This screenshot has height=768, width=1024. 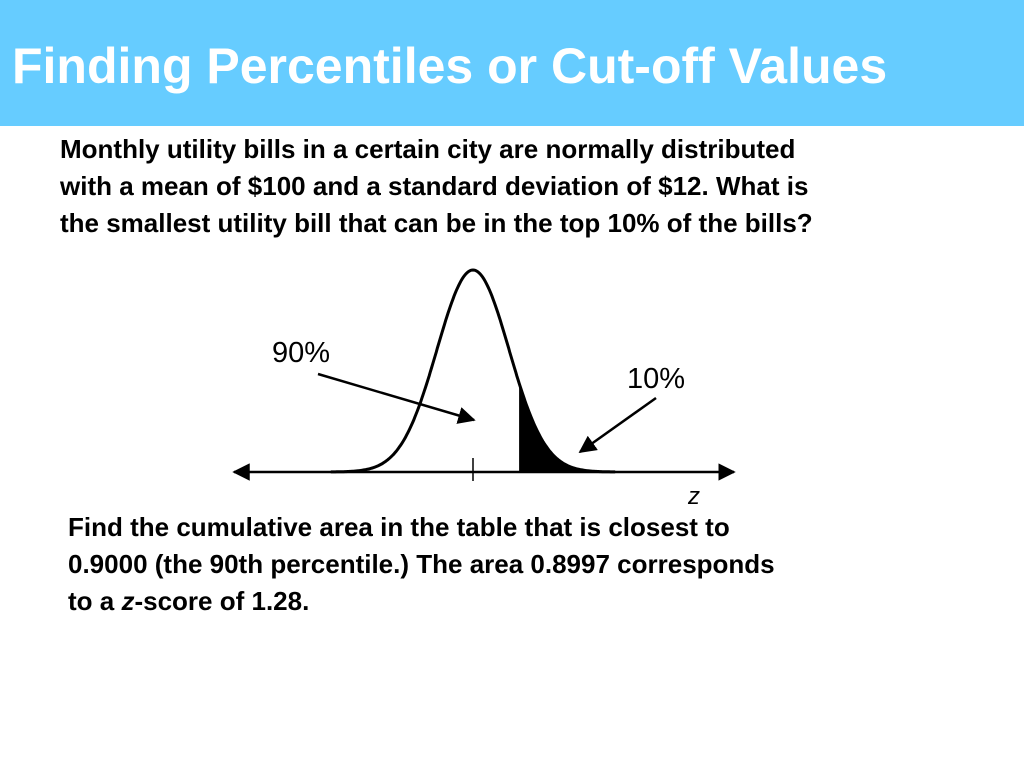 What do you see at coordinates (450, 66) in the screenshot?
I see `slide-title: Finding Percentiles or Cut-off Values` at bounding box center [450, 66].